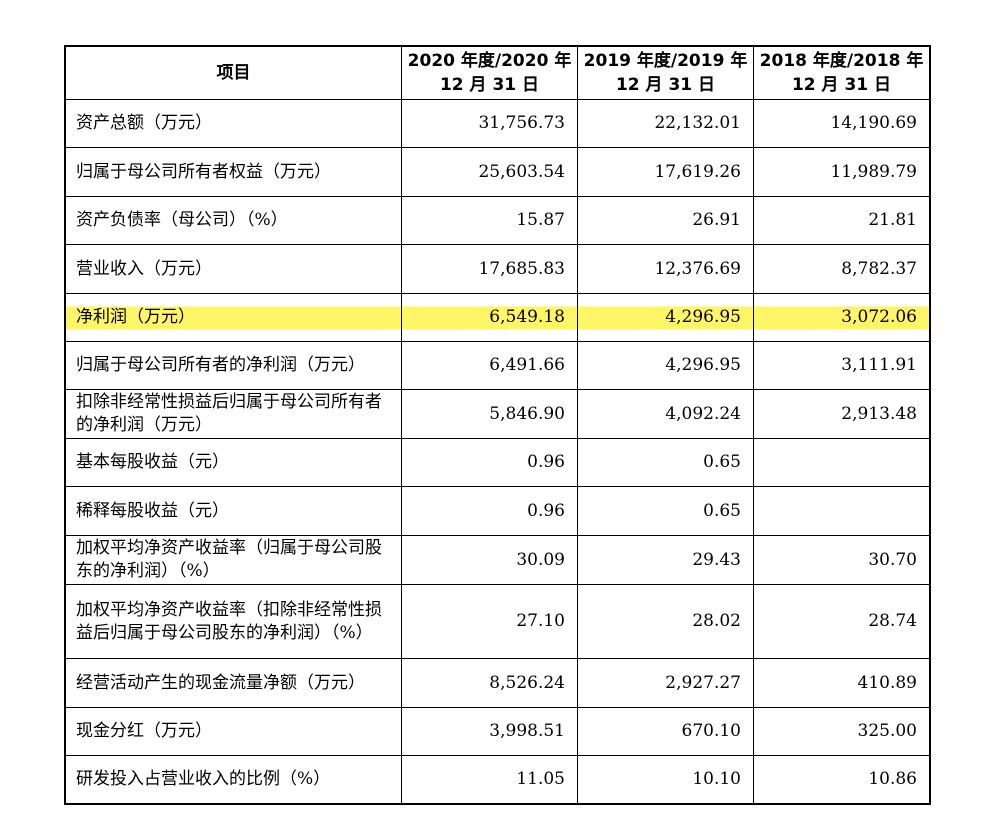 The width and height of the screenshot is (997, 821). I want to click on cell-2018: 325.00, so click(841, 731).